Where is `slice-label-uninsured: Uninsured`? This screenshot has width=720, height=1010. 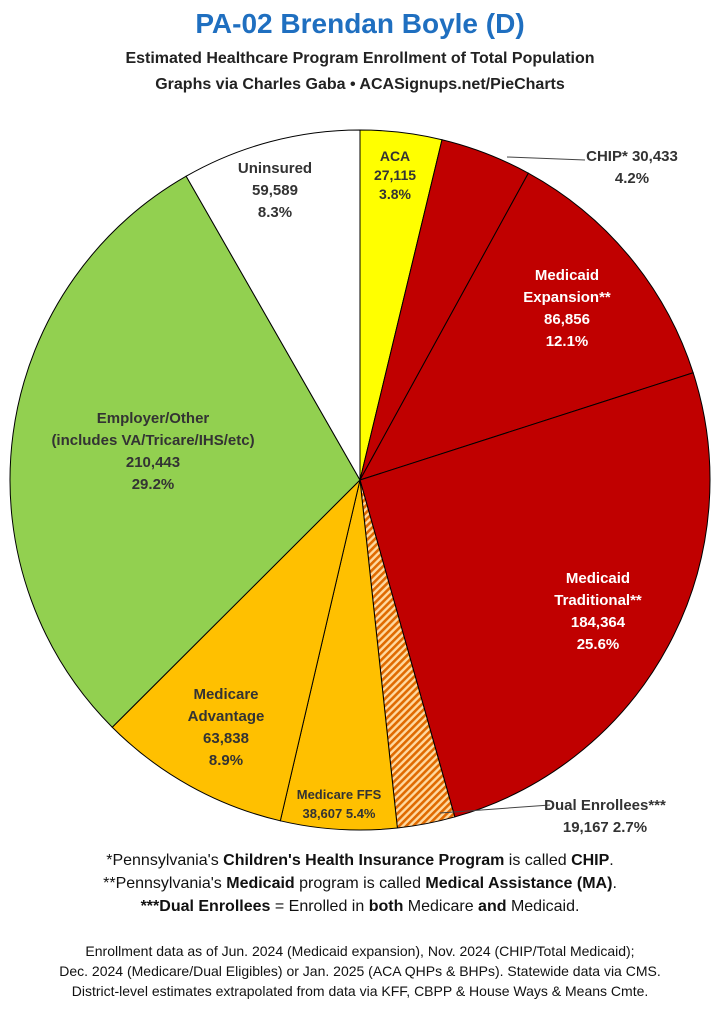
slice-label-uninsured: Uninsured is located at coordinates (275, 168).